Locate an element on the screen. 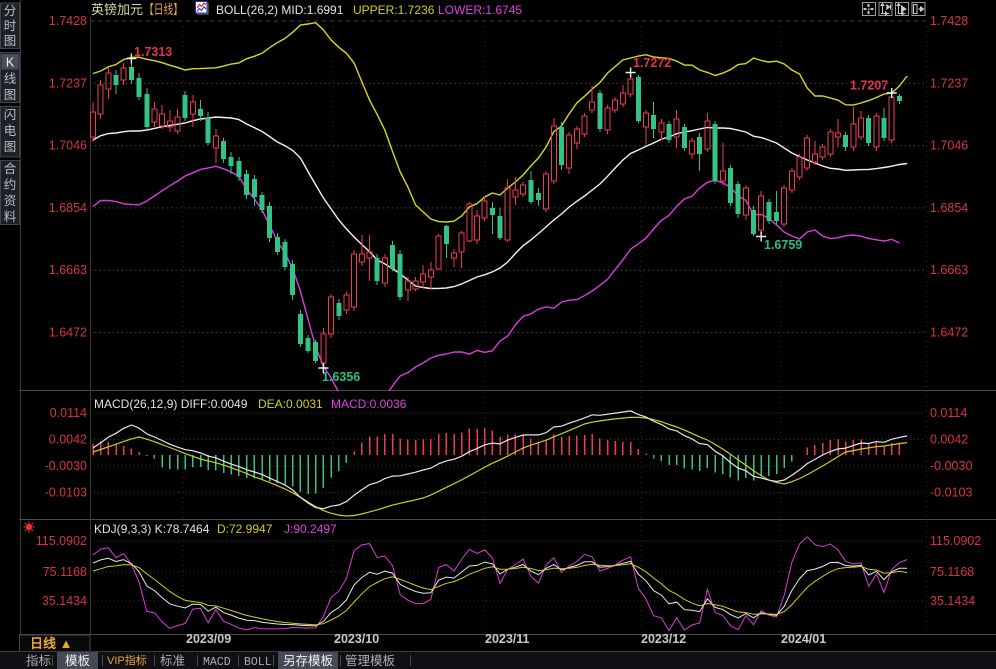  svg-text: 1.7207 is located at coordinates (869, 86).